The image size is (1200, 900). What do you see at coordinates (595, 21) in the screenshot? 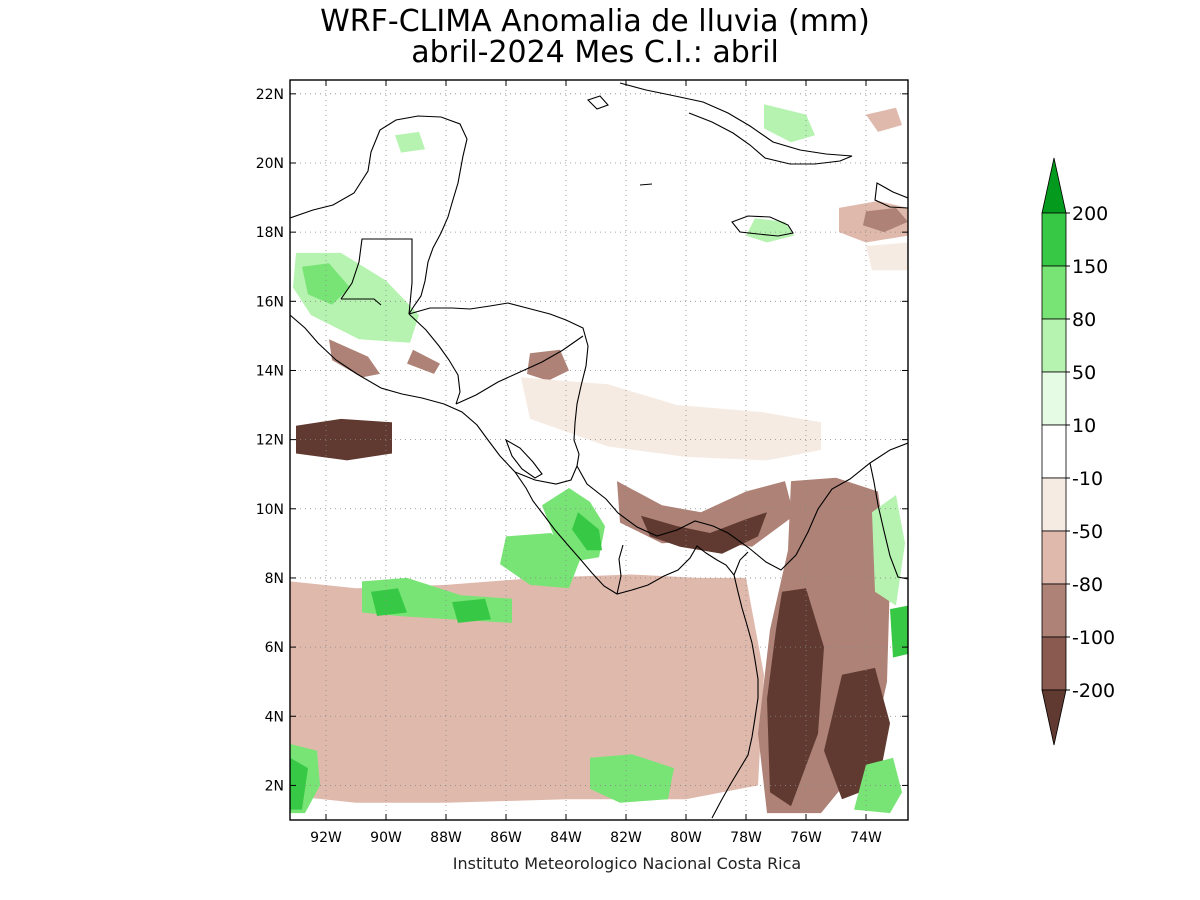
I see `map-title: WRF-CLIMA Anomalia de lluvia (mm)` at bounding box center [595, 21].